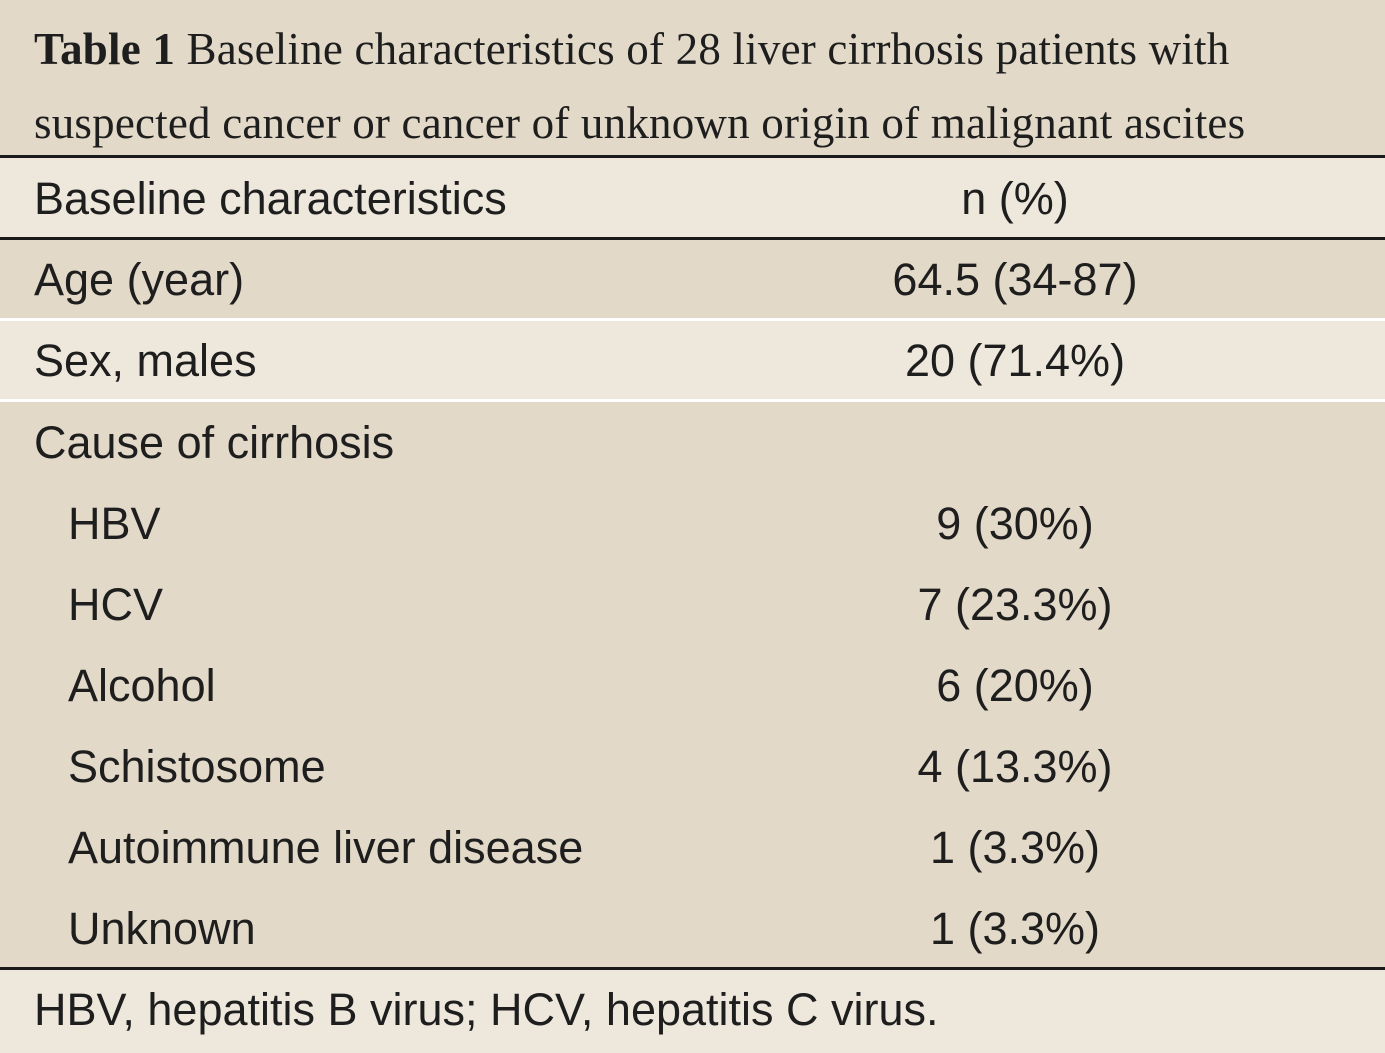 The height and width of the screenshot is (1053, 1385). Describe the element at coordinates (1015, 198) in the screenshot. I see `header-n-percent: n (%)` at that location.